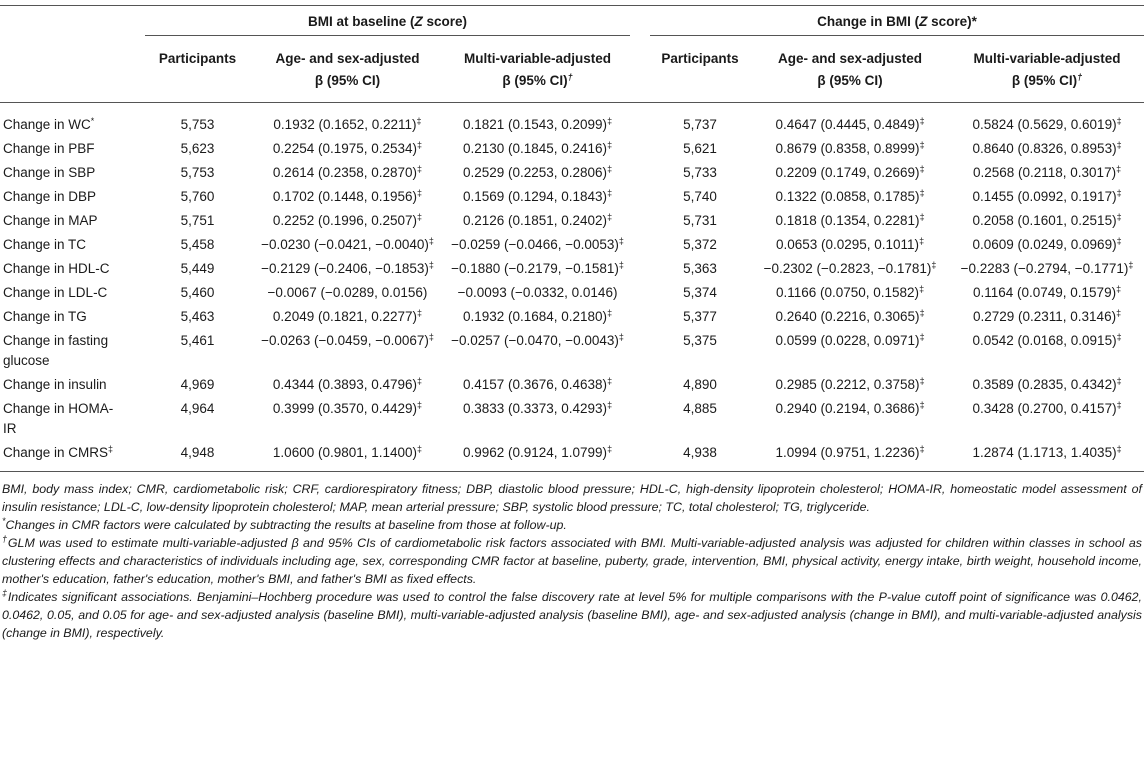  I want to click on cell-text: 0.1932 (0.1684, 0.2180), so click(535, 316).